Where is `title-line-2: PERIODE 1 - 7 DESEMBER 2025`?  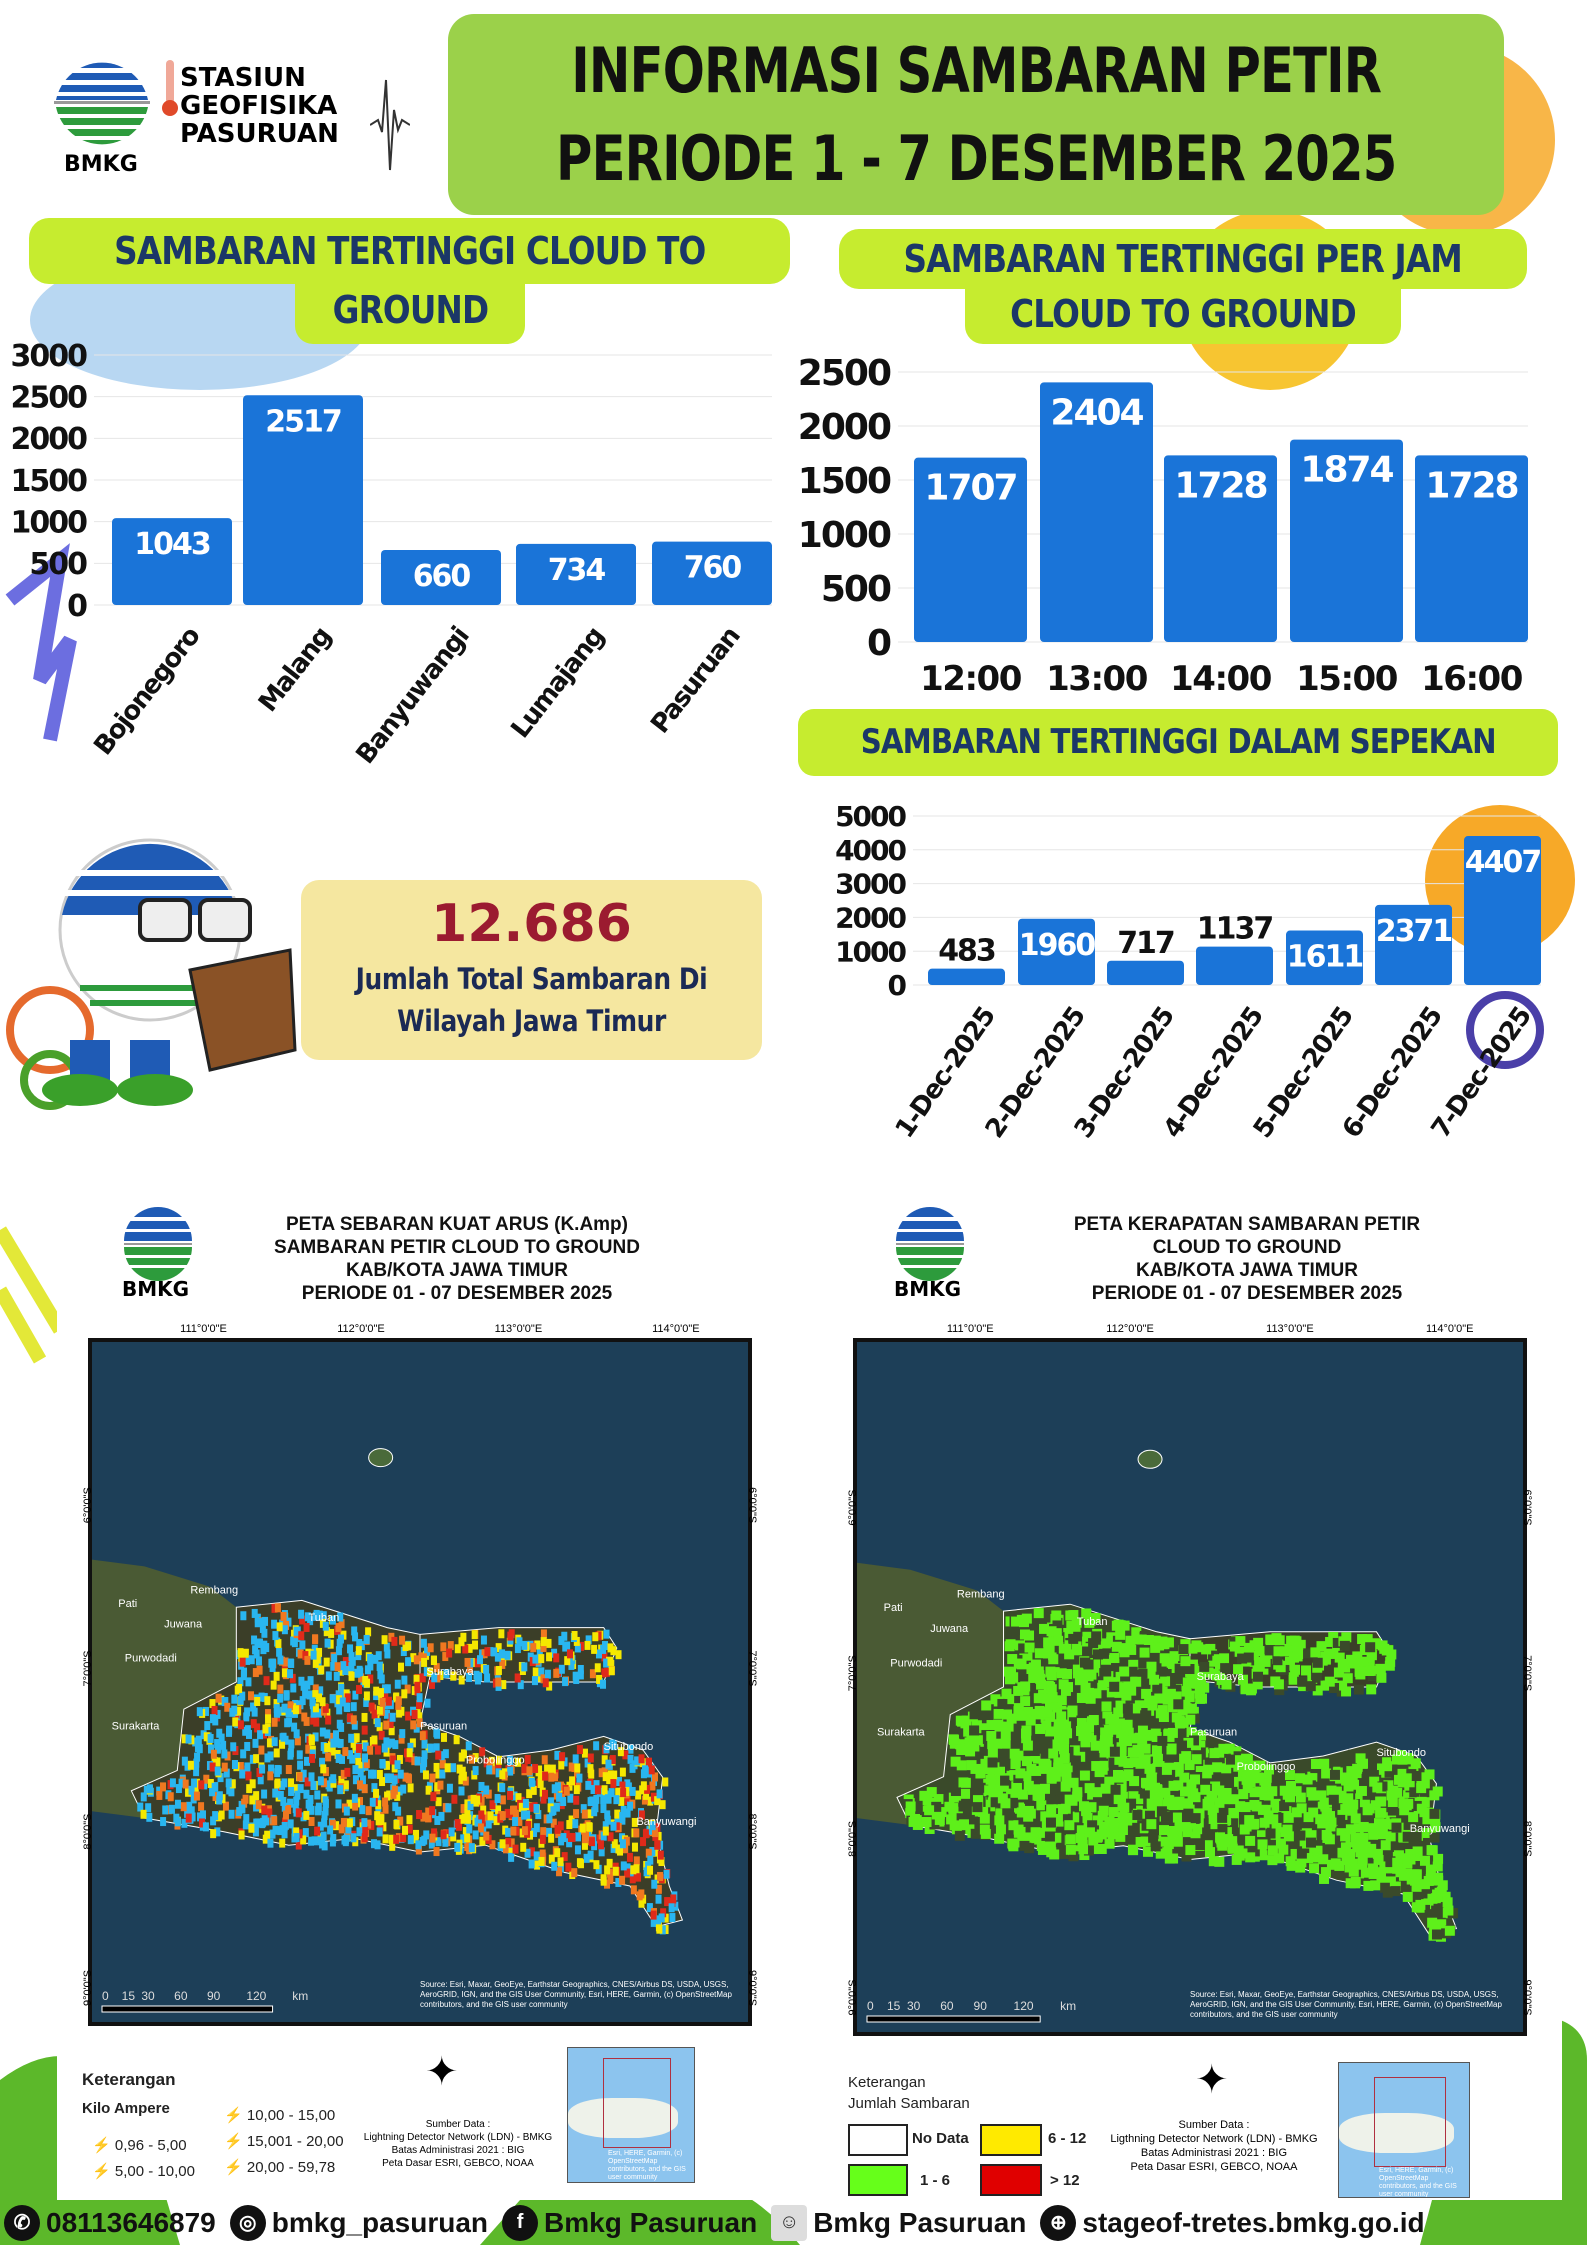
title-line-2: PERIODE 1 - 7 DESEMBER 2025 is located at coordinates (976, 158).